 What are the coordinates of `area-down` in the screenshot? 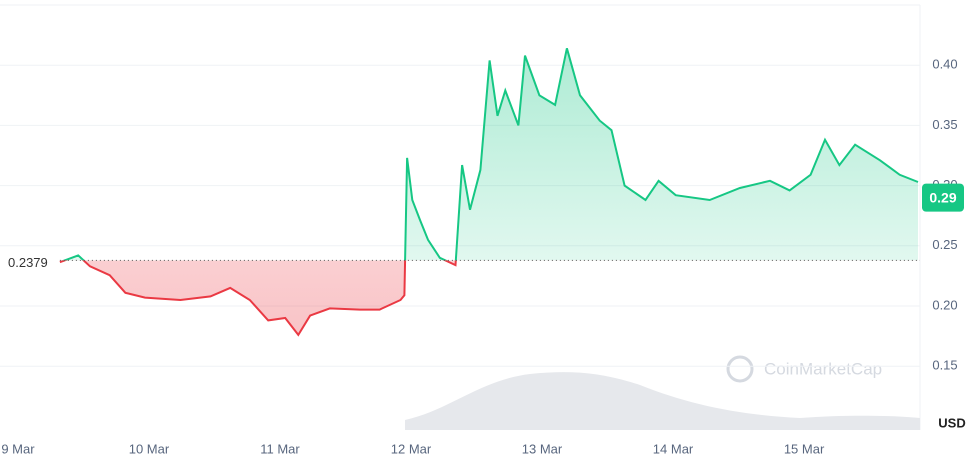 It's located at (257, 297).